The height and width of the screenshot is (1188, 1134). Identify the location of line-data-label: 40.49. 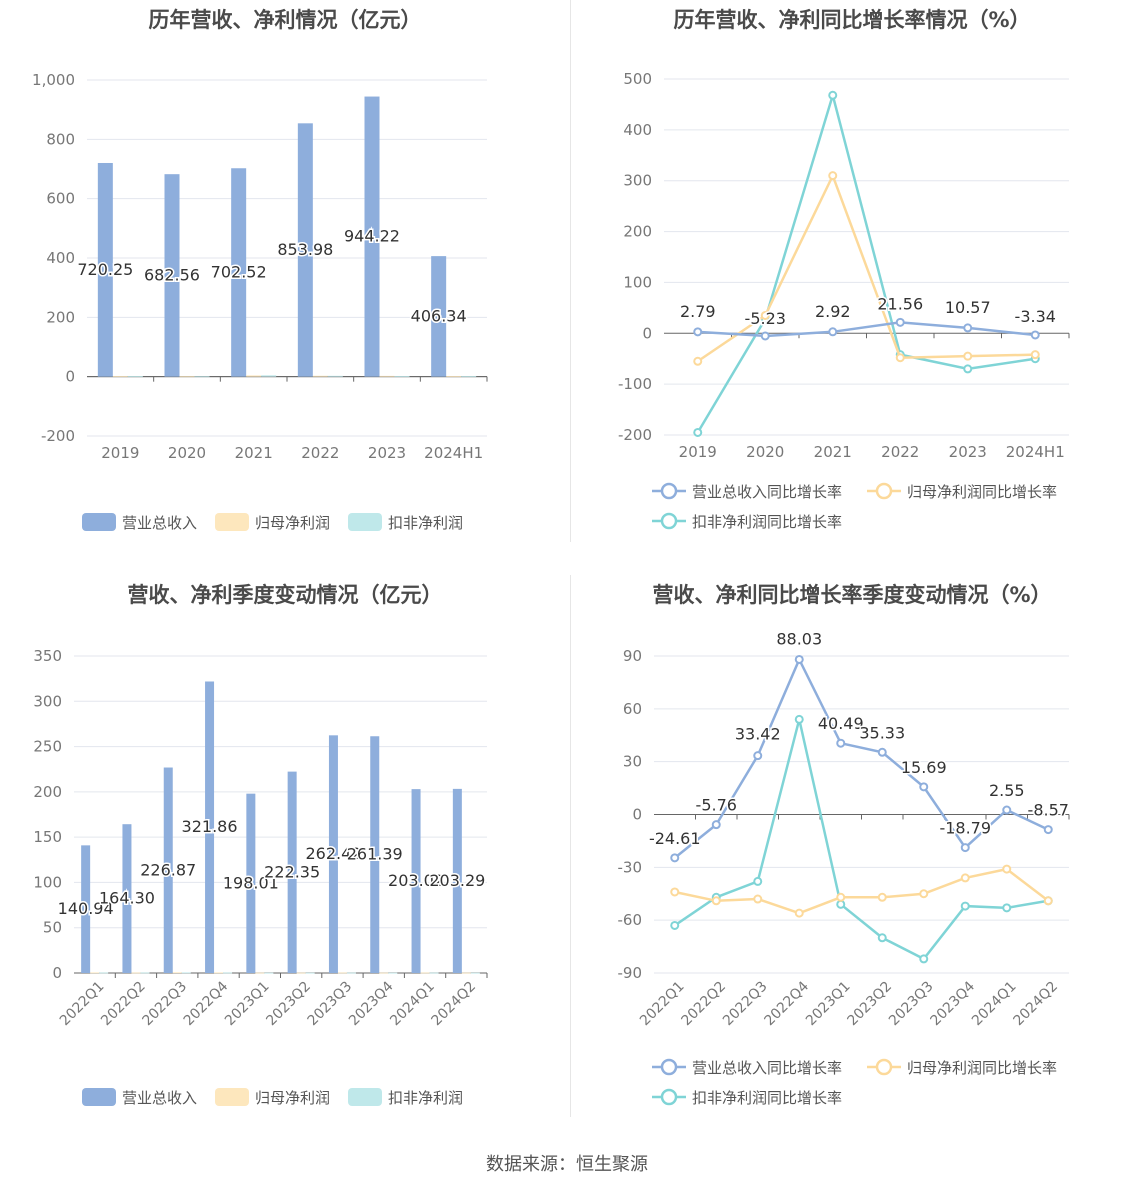
(841, 723).